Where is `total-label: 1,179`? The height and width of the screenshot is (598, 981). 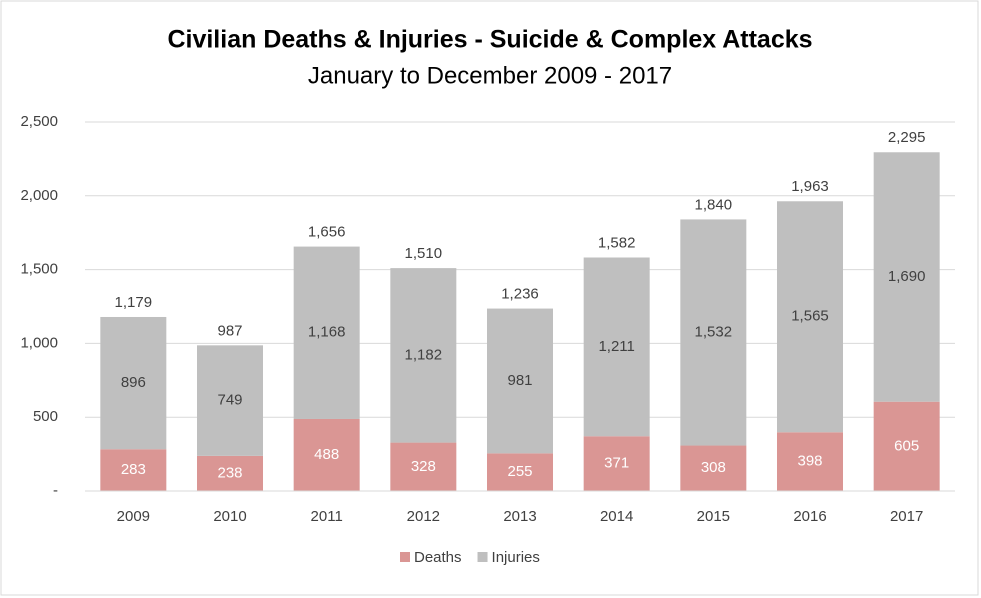 total-label: 1,179 is located at coordinates (134, 302).